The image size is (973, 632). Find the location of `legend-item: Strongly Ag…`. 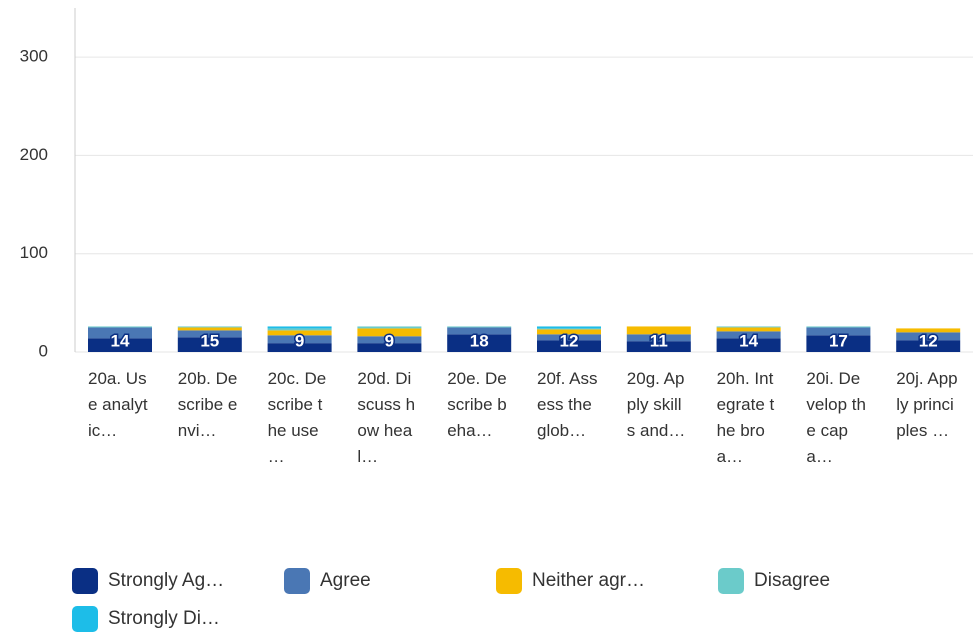

legend-item: Strongly Ag… is located at coordinates (148, 581).